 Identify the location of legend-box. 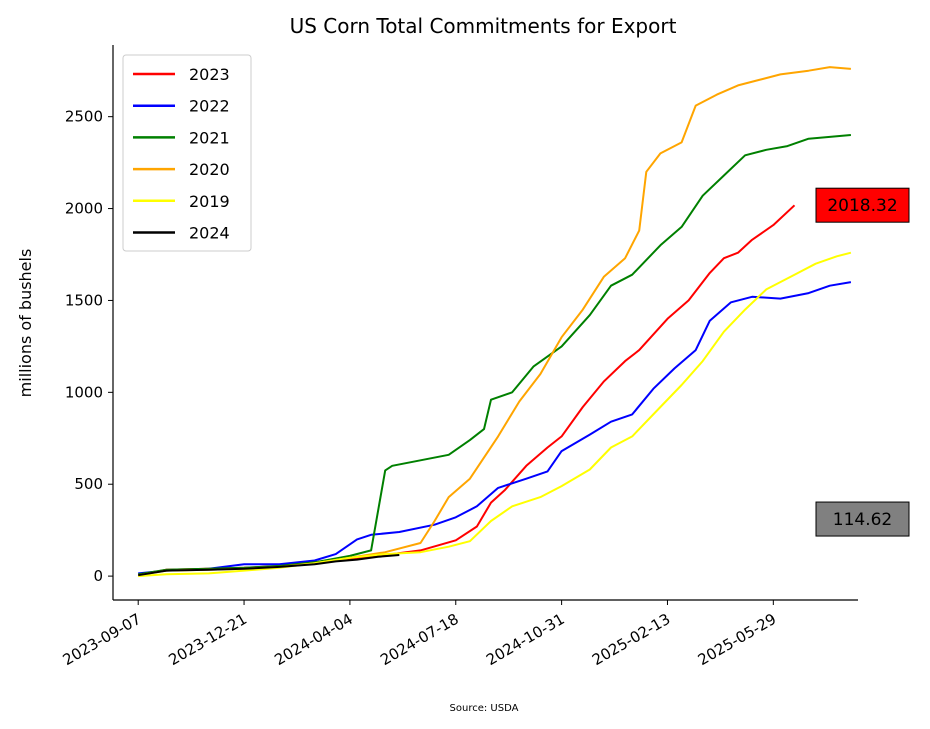
(187, 153).